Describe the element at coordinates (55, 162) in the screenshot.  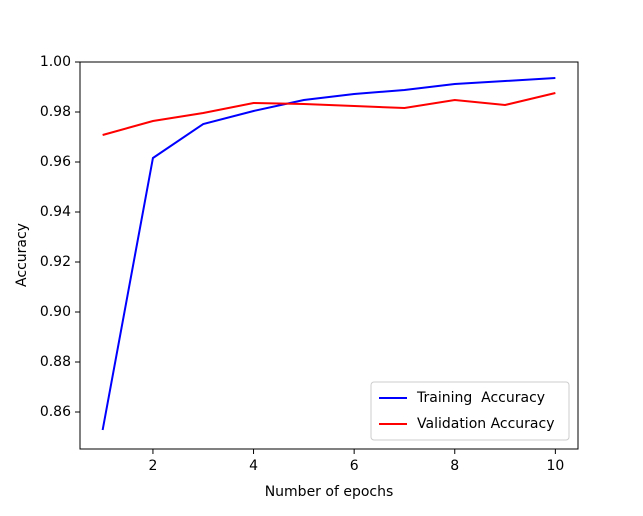
I see `y-tick-label: 0.96` at that location.